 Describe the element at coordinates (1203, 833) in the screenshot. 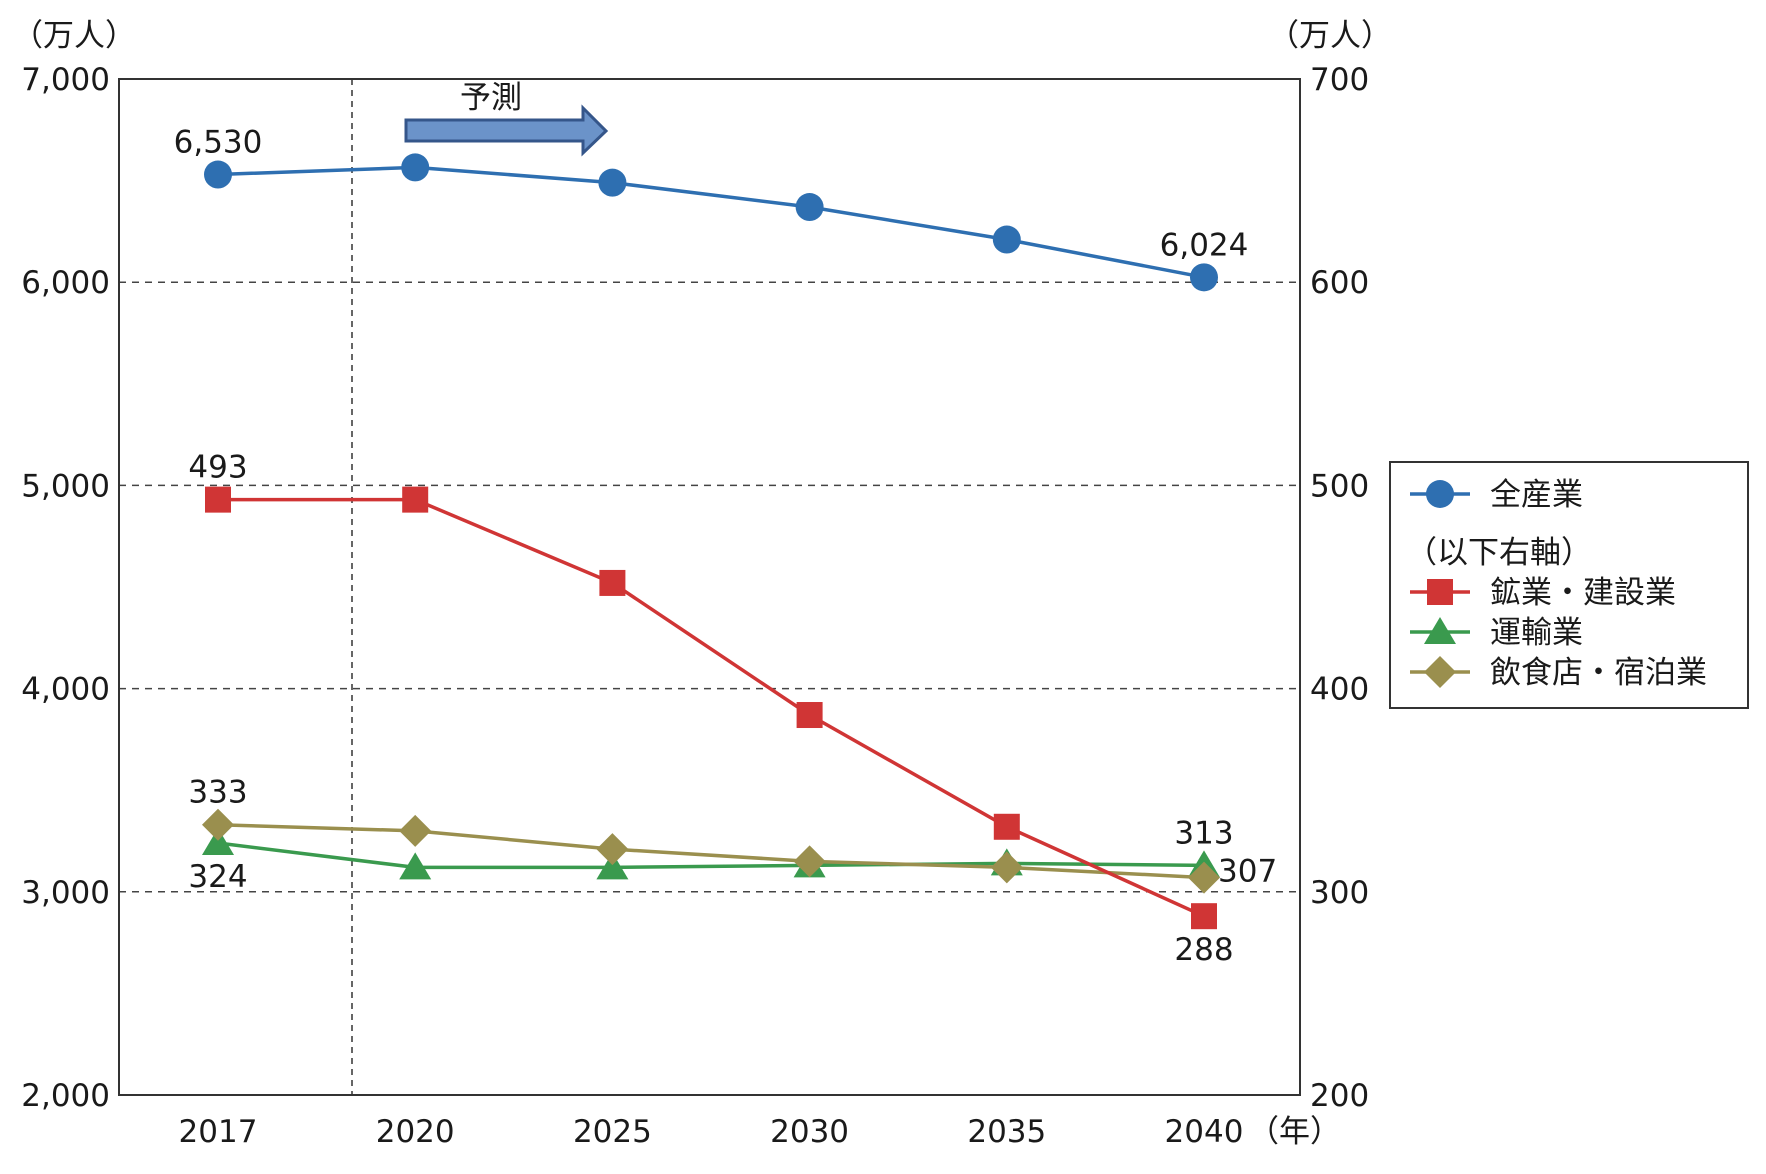

I see `data-label: 313` at that location.